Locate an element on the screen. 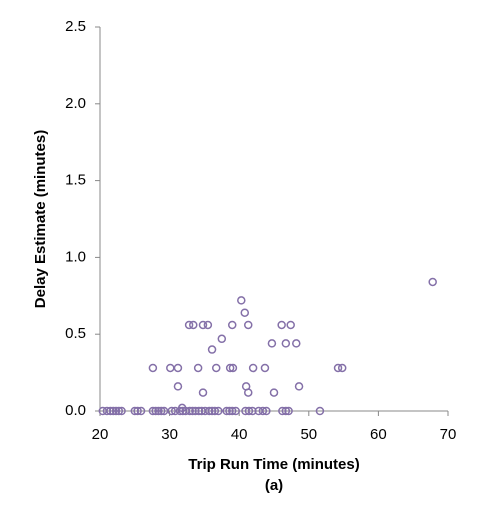 The image size is (486, 530). y-tick-label: 0.5 is located at coordinates (75, 333).